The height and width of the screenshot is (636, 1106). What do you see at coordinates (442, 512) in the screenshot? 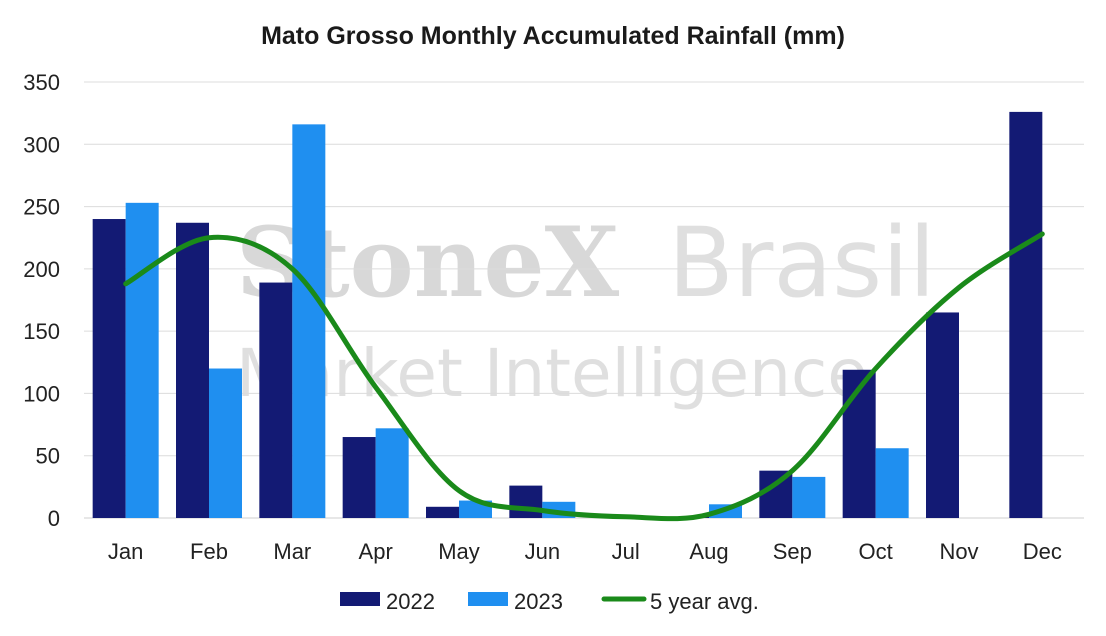
I see `bar-2022-may` at bounding box center [442, 512].